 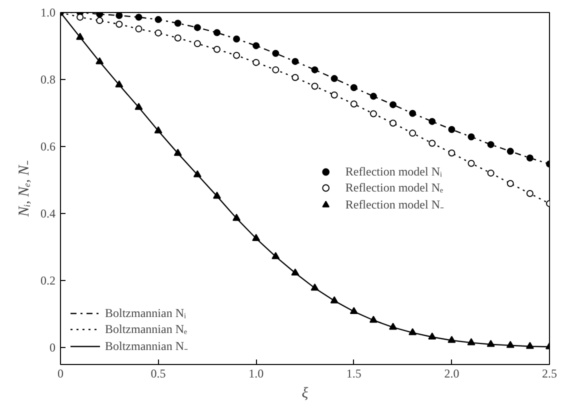 What do you see at coordinates (549, 373) in the screenshot?
I see `x-tick-label: 2.5` at bounding box center [549, 373].